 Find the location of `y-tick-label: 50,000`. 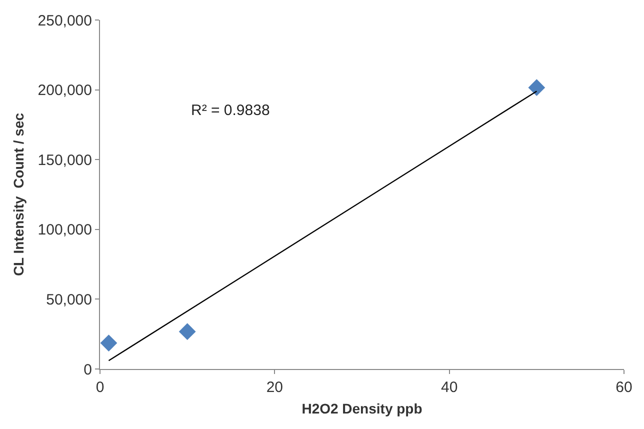

y-tick-label: 50,000 is located at coordinates (69, 299).